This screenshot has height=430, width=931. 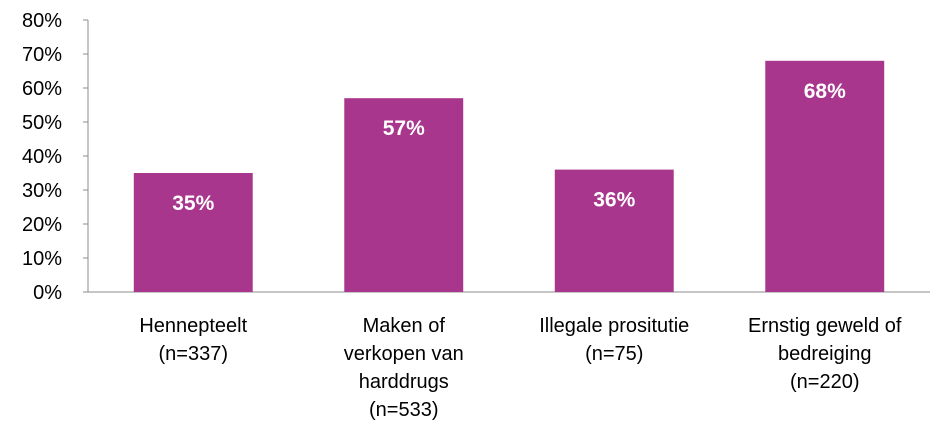 I want to click on category-label: Hennepteelt (n=337), so click(x=193, y=340).